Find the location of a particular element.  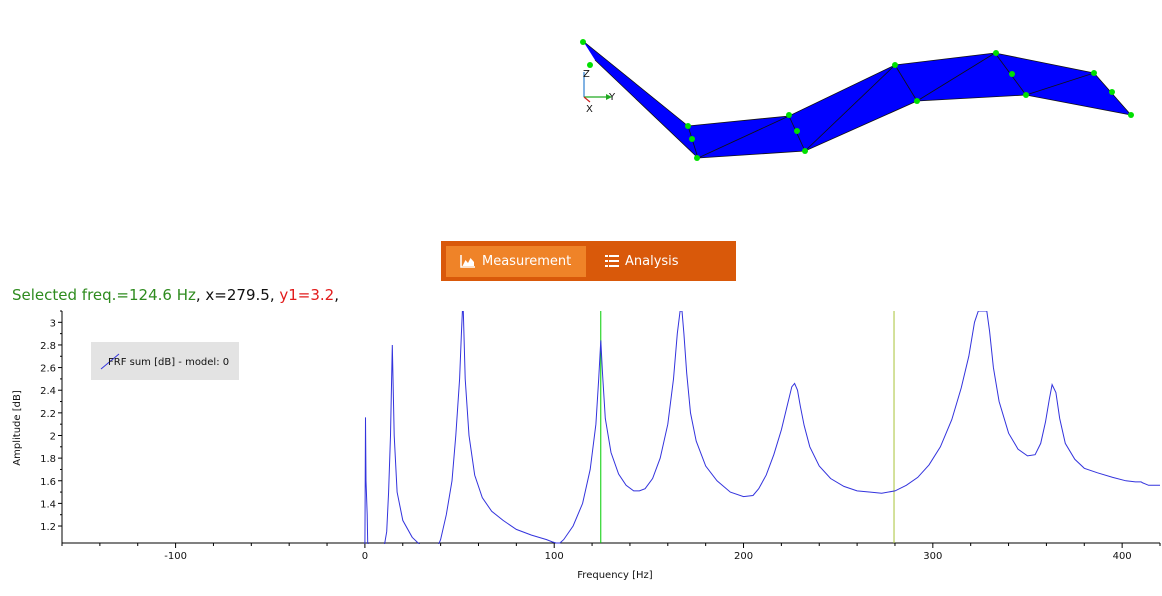

tab-measurement-label: Measurement is located at coordinates (527, 261).